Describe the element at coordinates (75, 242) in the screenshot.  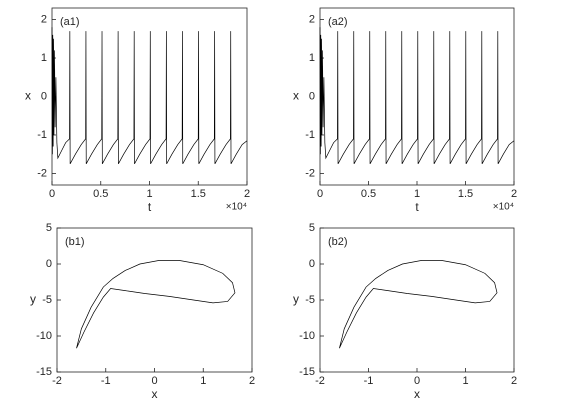
I see `panel-label: (b1)` at that location.